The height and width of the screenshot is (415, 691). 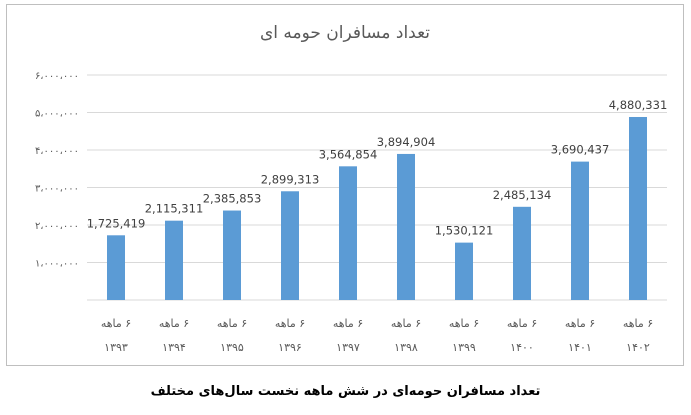 What do you see at coordinates (57, 76) in the screenshot?
I see `y-tick-label: ۶،۰۰۰،۰۰۰` at bounding box center [57, 76].